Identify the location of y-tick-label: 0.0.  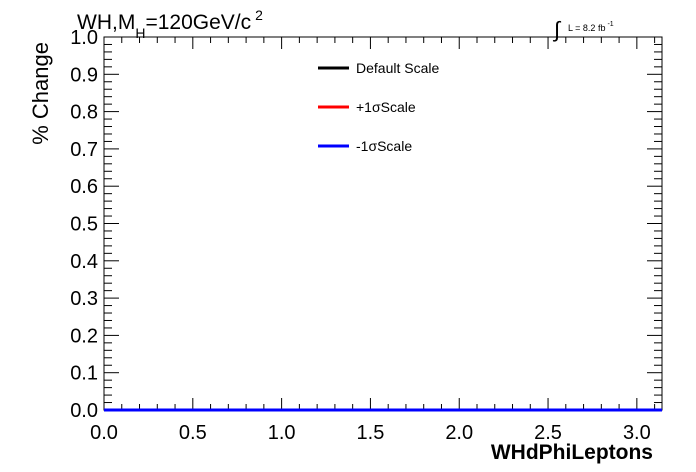
(84, 411).